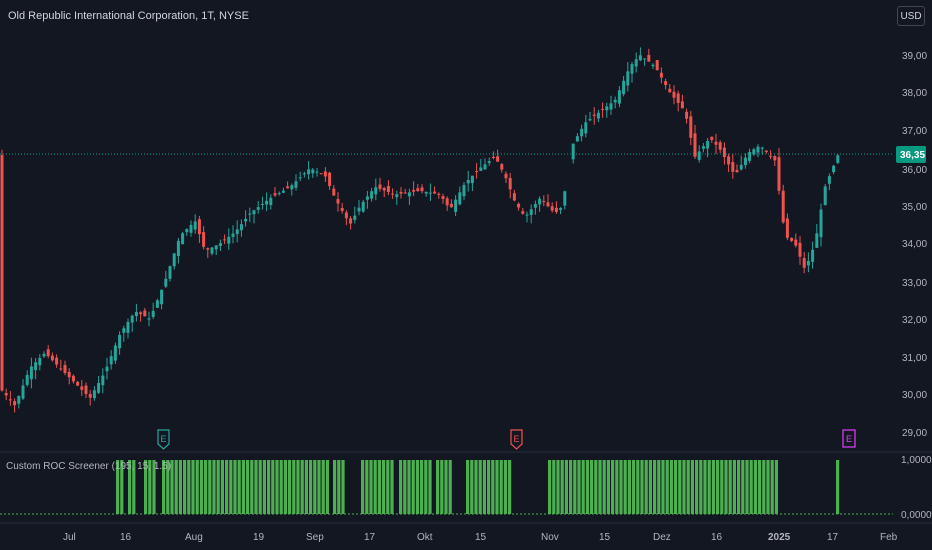 The width and height of the screenshot is (932, 550). What do you see at coordinates (370, 537) in the screenshot?
I see `time-label: 17` at bounding box center [370, 537].